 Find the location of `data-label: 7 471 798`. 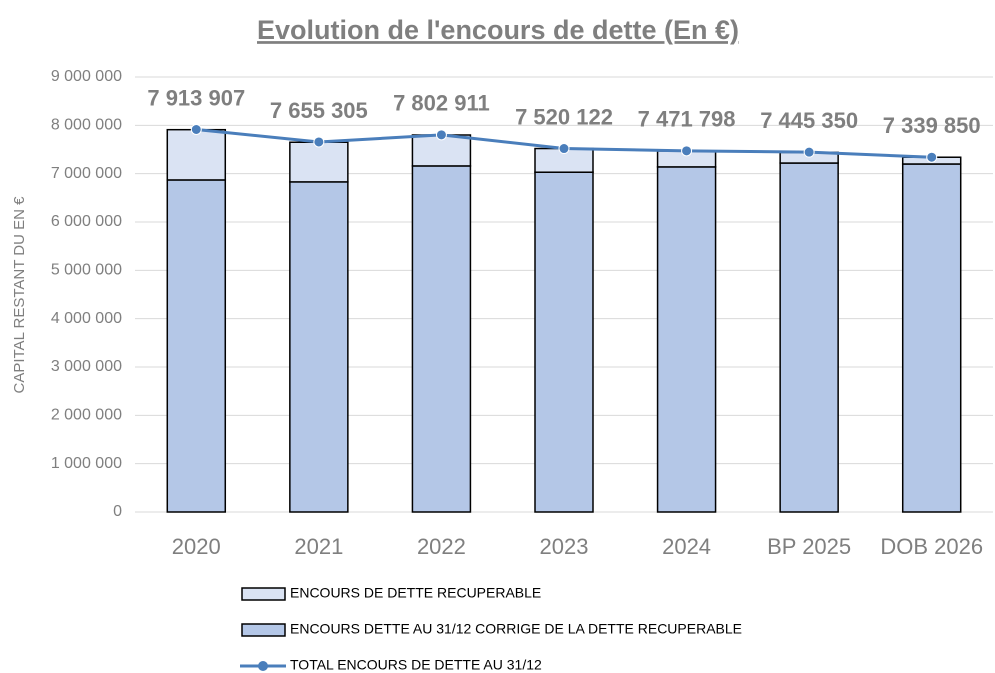

data-label: 7 471 798 is located at coordinates (687, 119).